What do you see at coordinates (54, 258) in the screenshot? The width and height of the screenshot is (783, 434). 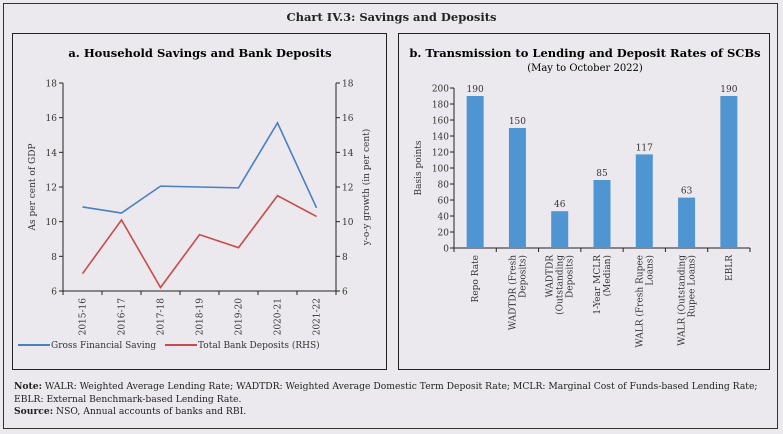 I see `left-y-tick-label: 8` at bounding box center [54, 258].